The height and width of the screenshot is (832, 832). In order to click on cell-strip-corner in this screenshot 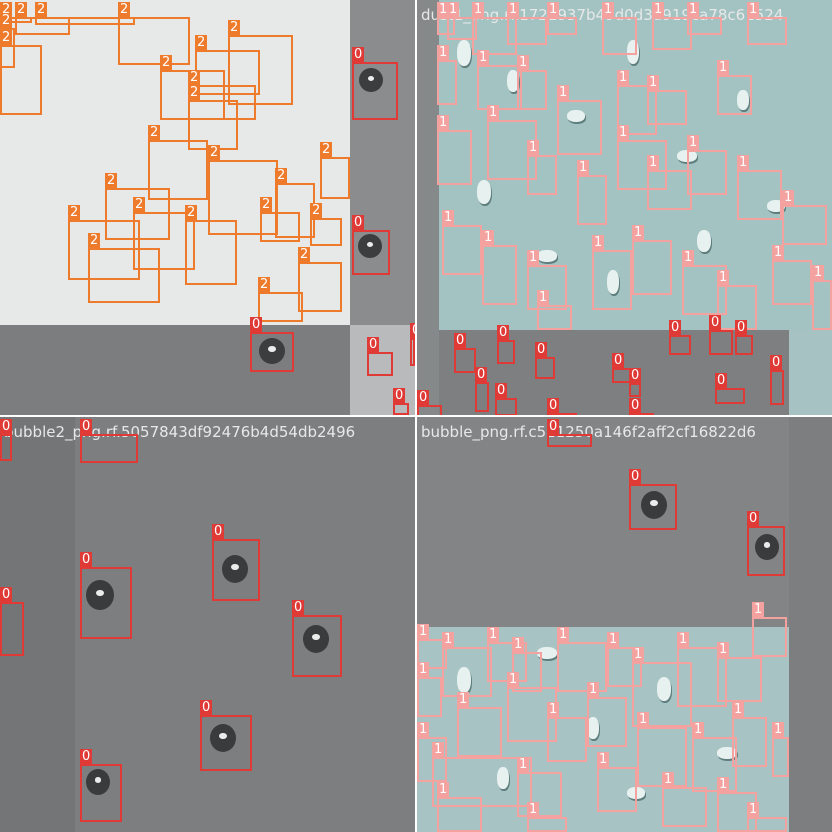, I will do `click(810, 372)`.